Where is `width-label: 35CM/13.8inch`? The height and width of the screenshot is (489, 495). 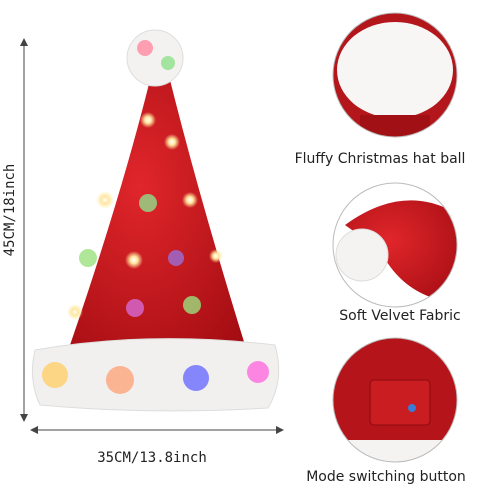
width-label: 35CM/13.8inch is located at coordinates (152, 458).